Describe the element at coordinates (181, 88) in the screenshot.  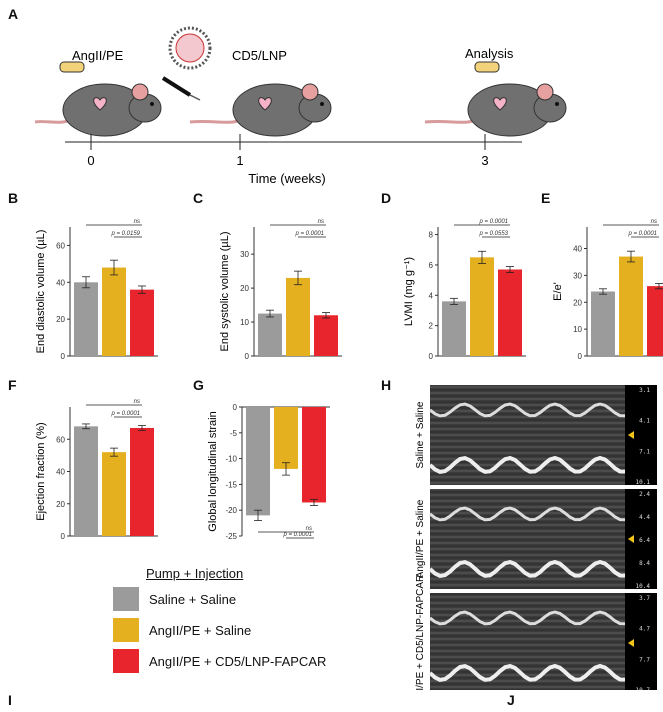
I see `syringe-icon` at that location.